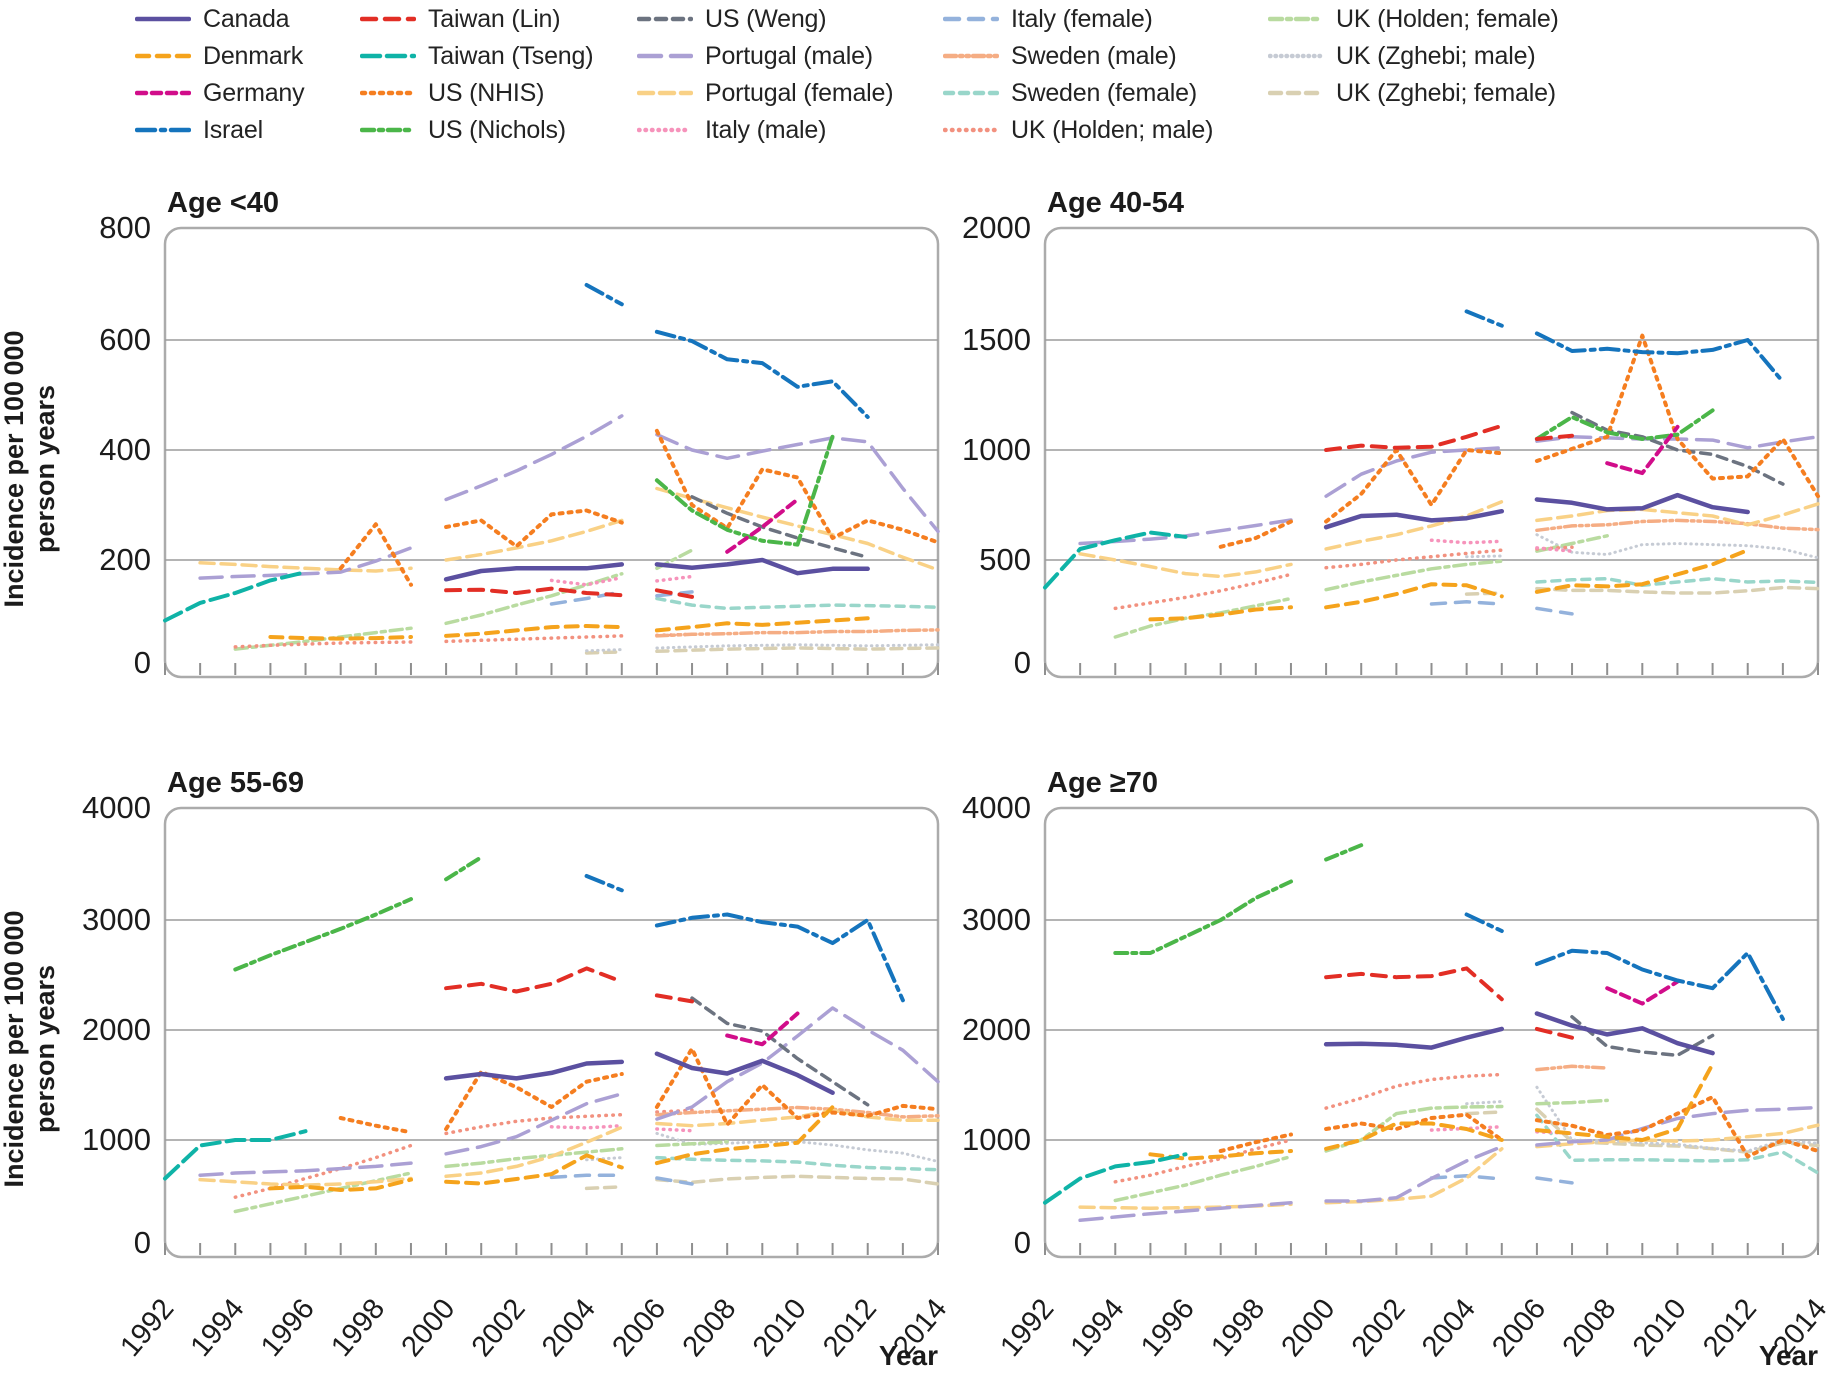 The width and height of the screenshot is (1841, 1384). I want to click on panel-title: Age 40-54, so click(1115, 203).